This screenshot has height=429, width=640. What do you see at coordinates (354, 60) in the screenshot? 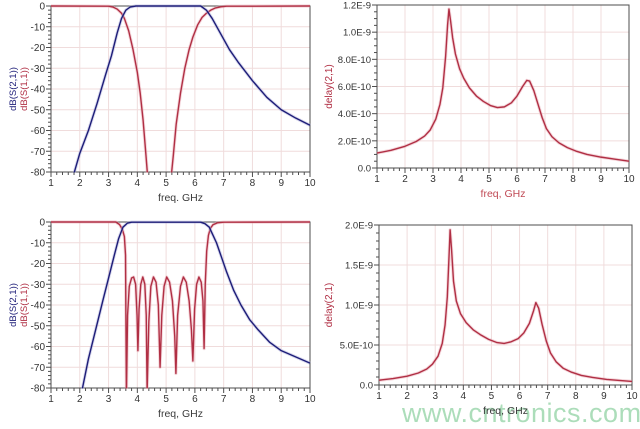
I see `y-tick-label: 8.0E-10` at bounding box center [354, 60].